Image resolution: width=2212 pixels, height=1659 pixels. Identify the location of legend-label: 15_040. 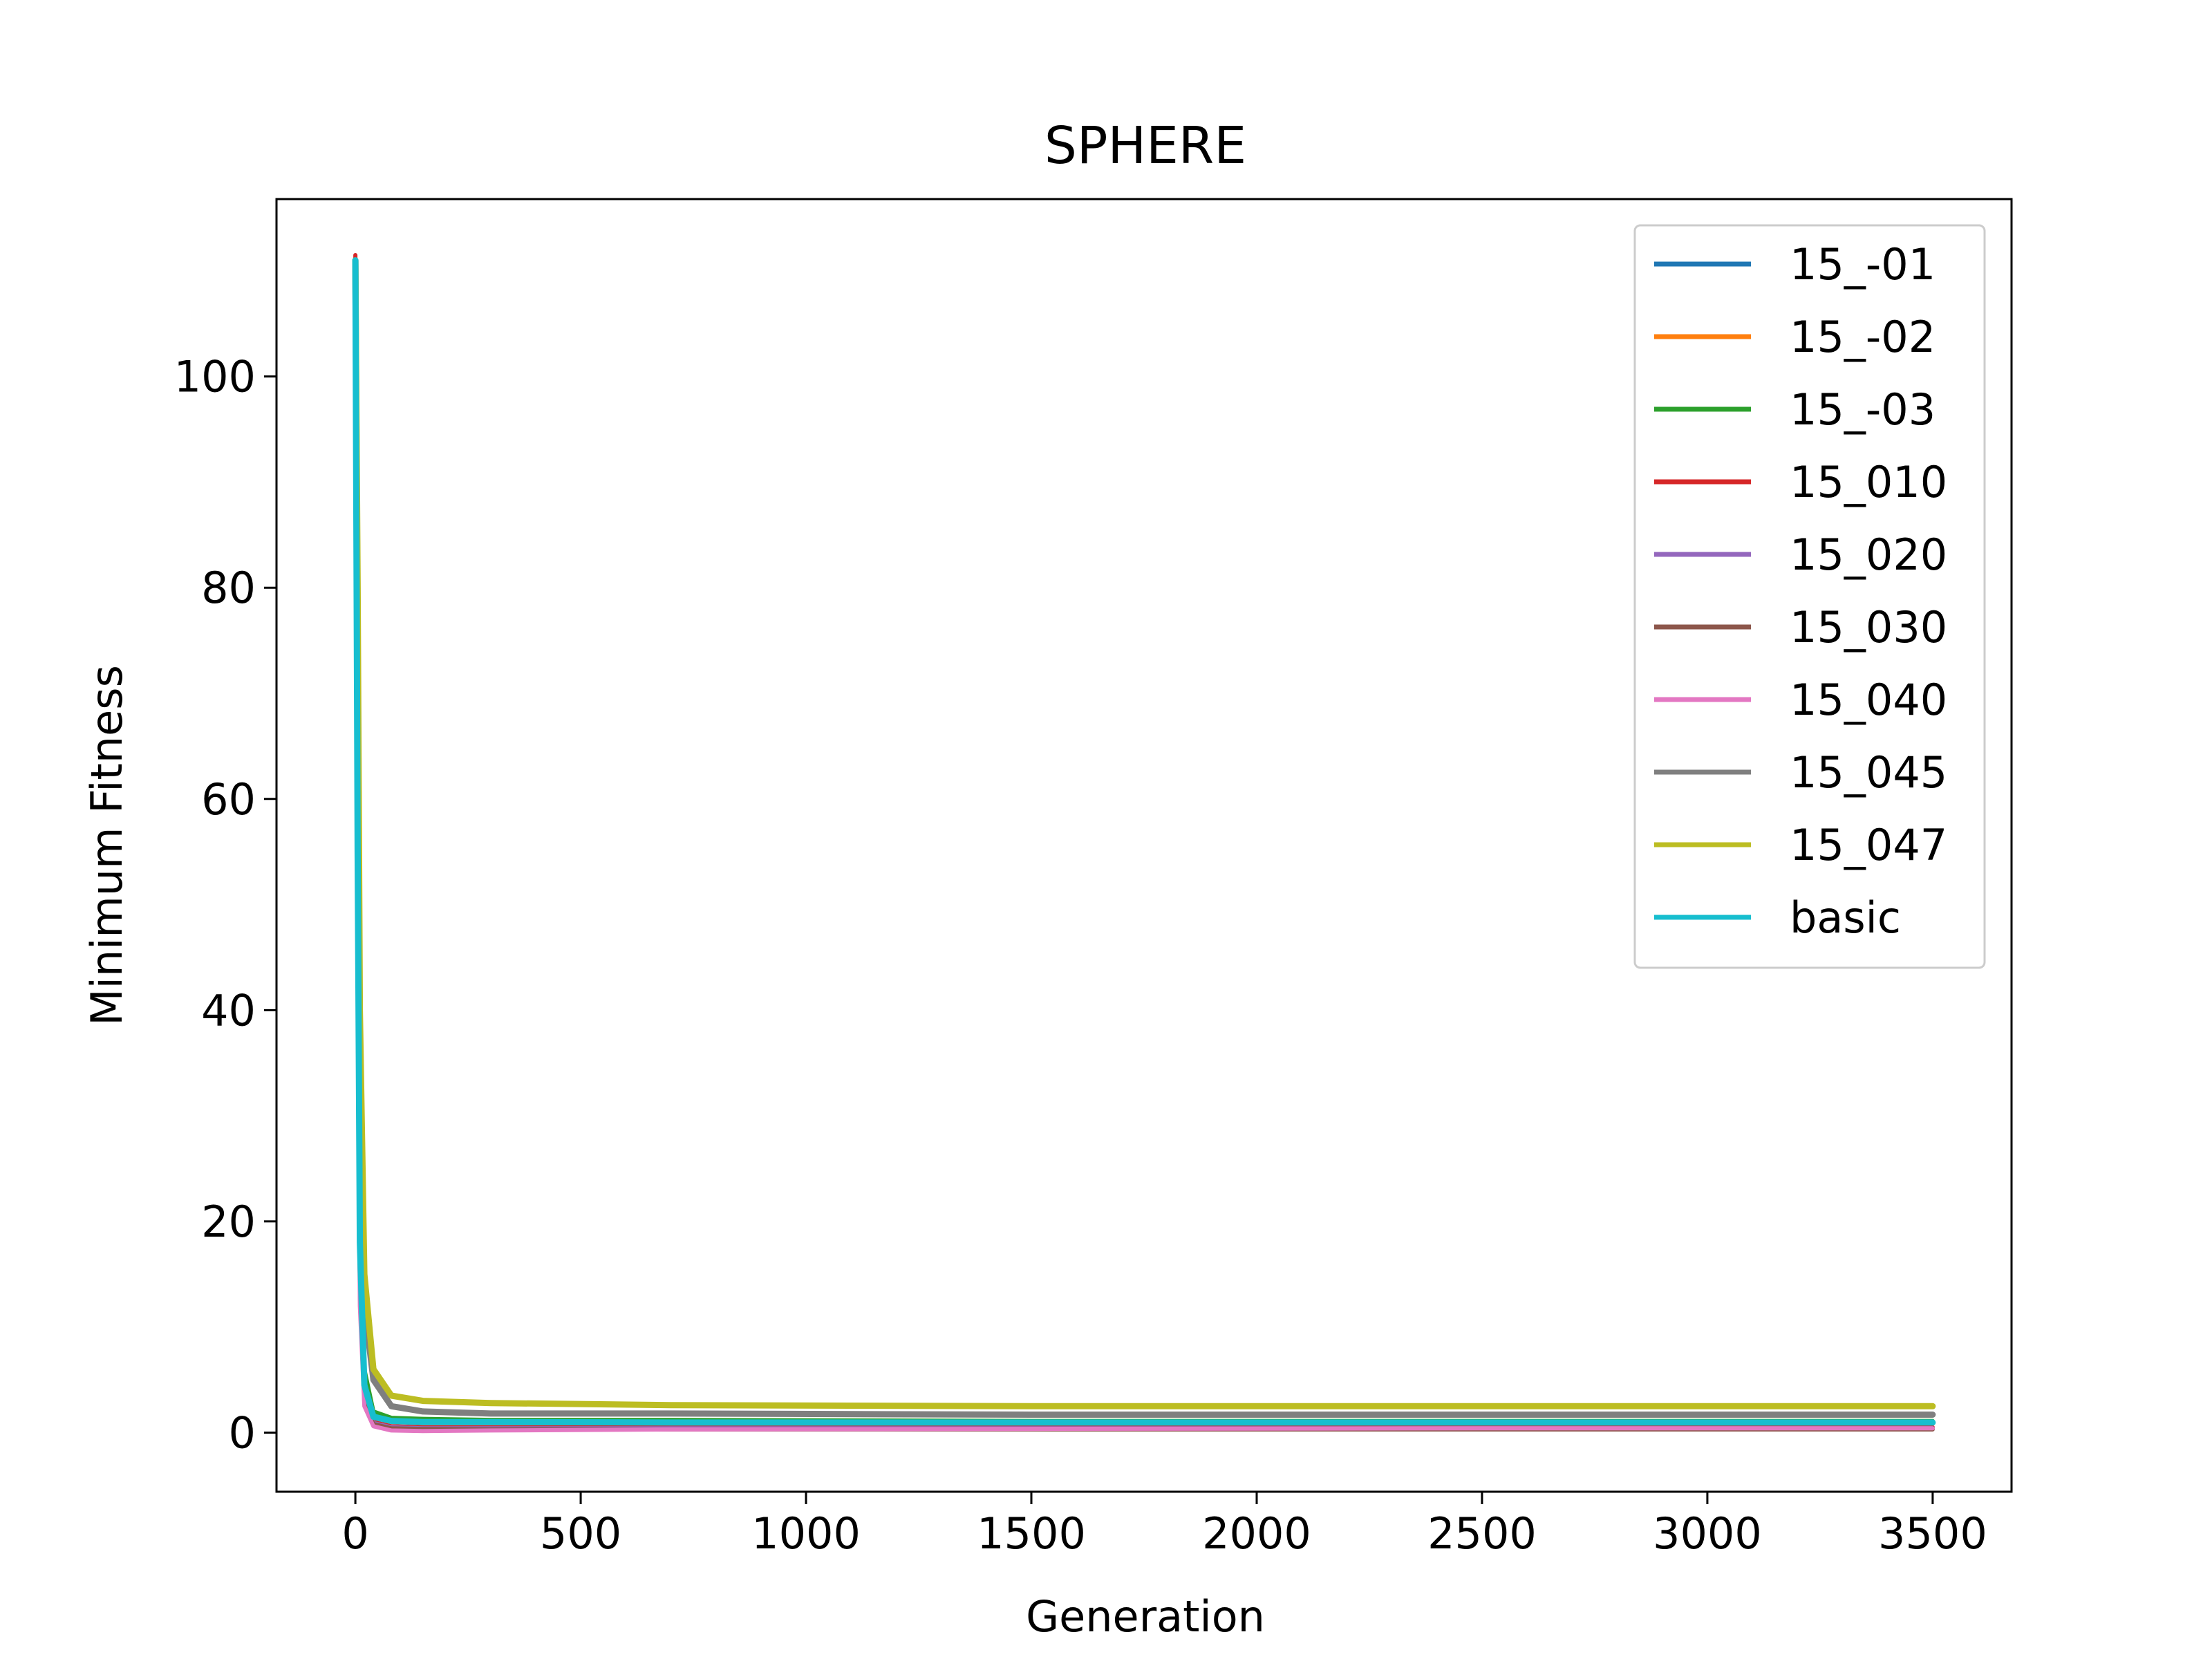
(1868, 700).